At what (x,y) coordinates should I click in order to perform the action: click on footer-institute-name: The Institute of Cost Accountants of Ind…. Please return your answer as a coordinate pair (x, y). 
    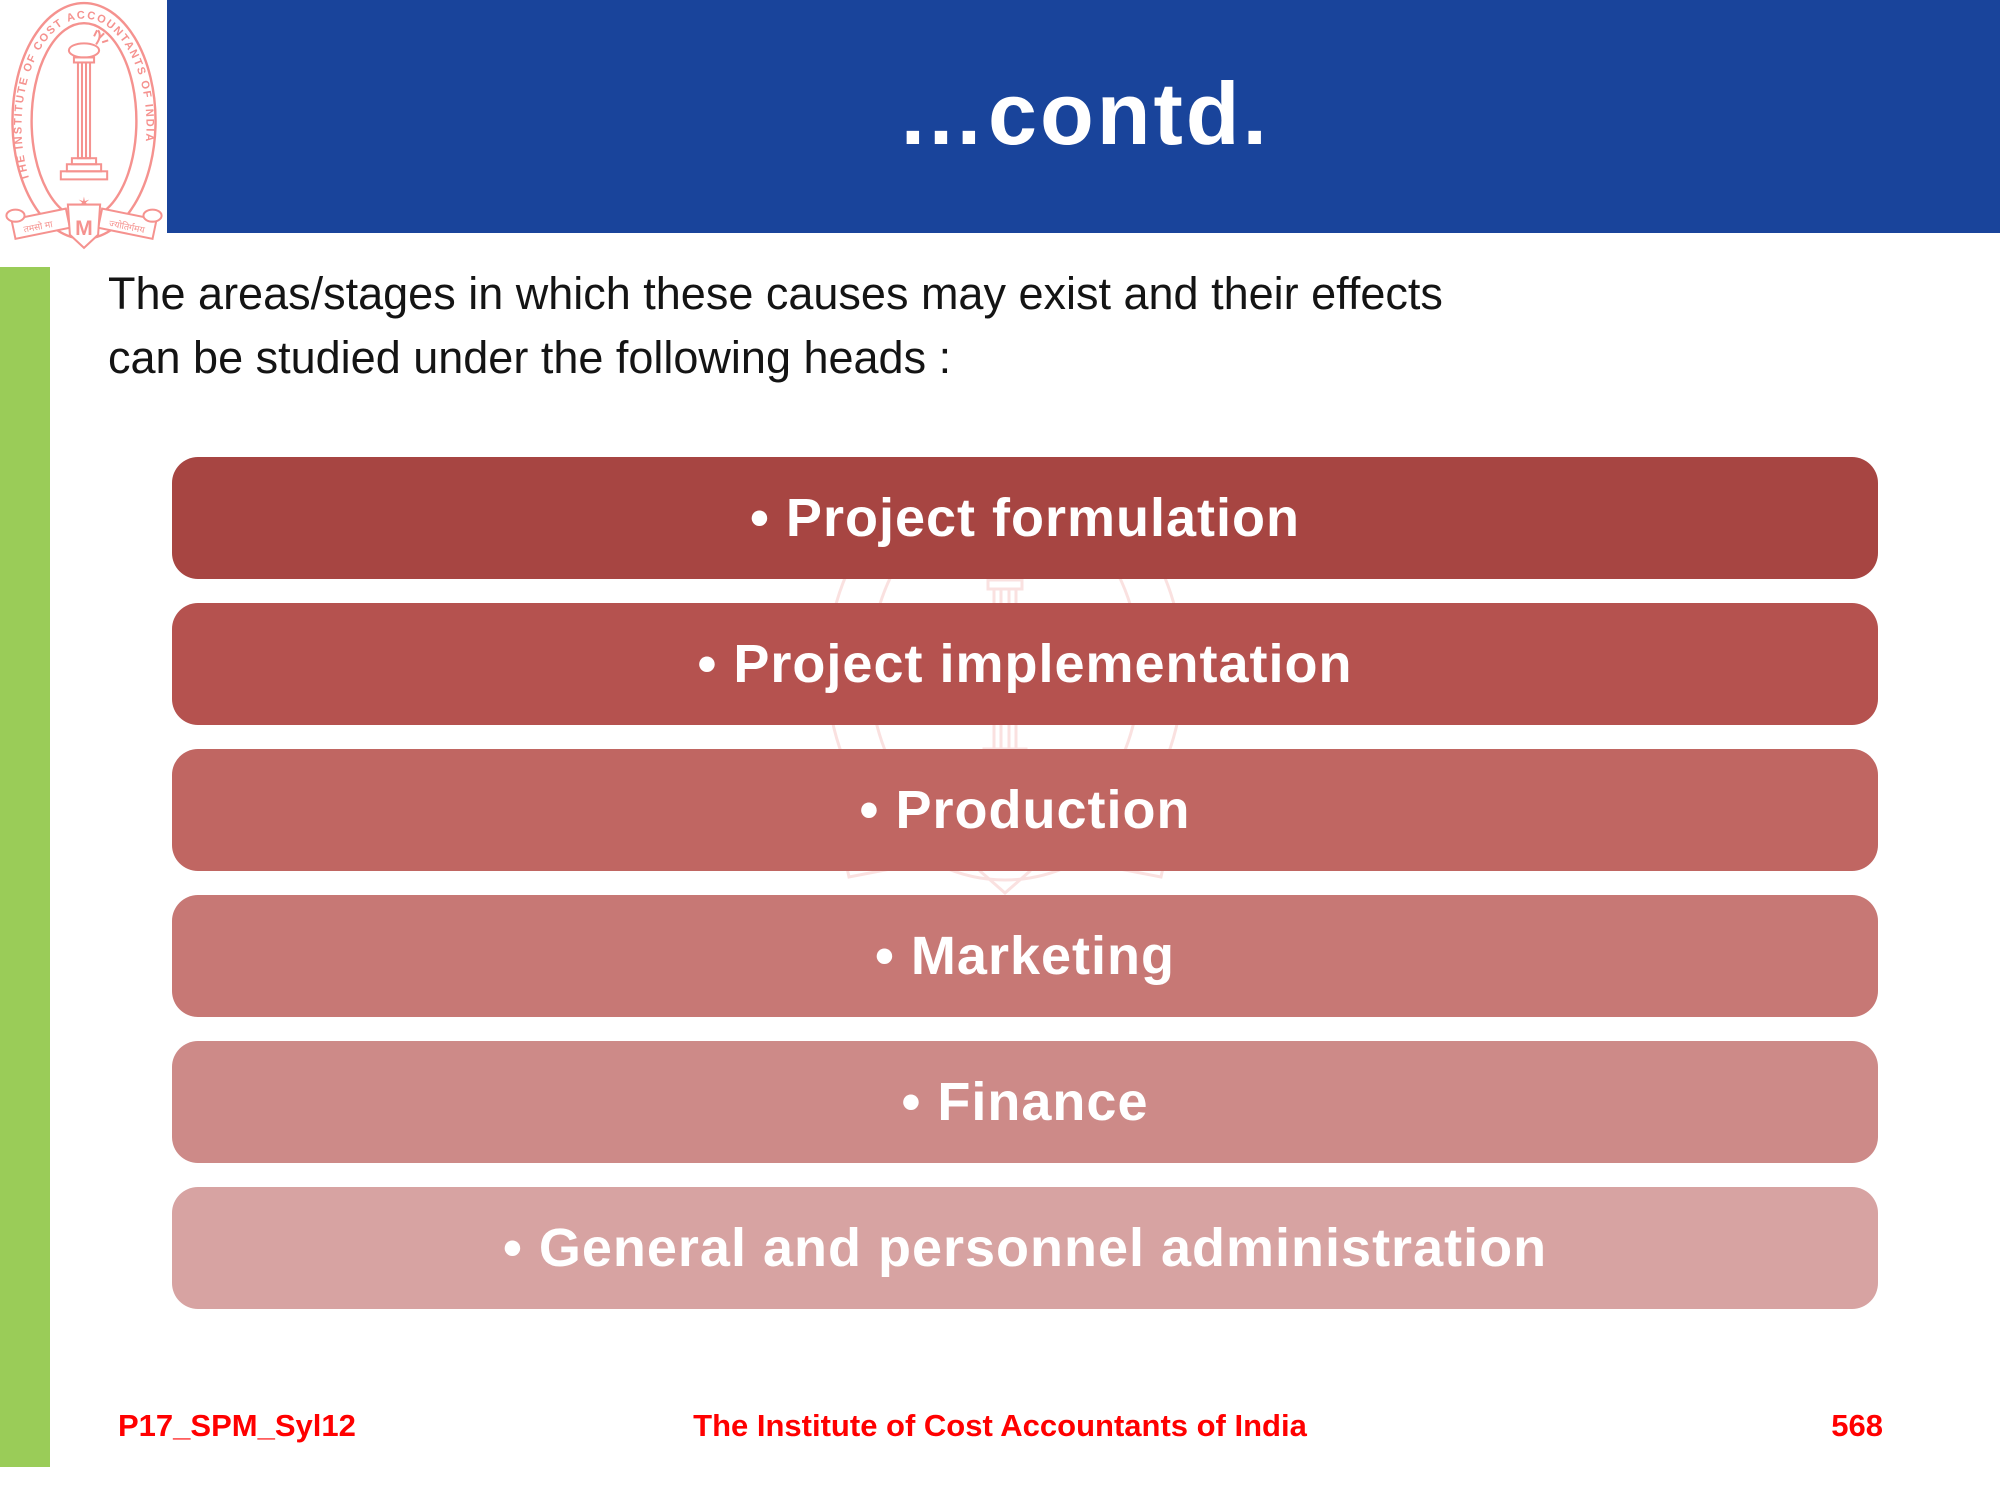
    Looking at the image, I should click on (1000, 1425).